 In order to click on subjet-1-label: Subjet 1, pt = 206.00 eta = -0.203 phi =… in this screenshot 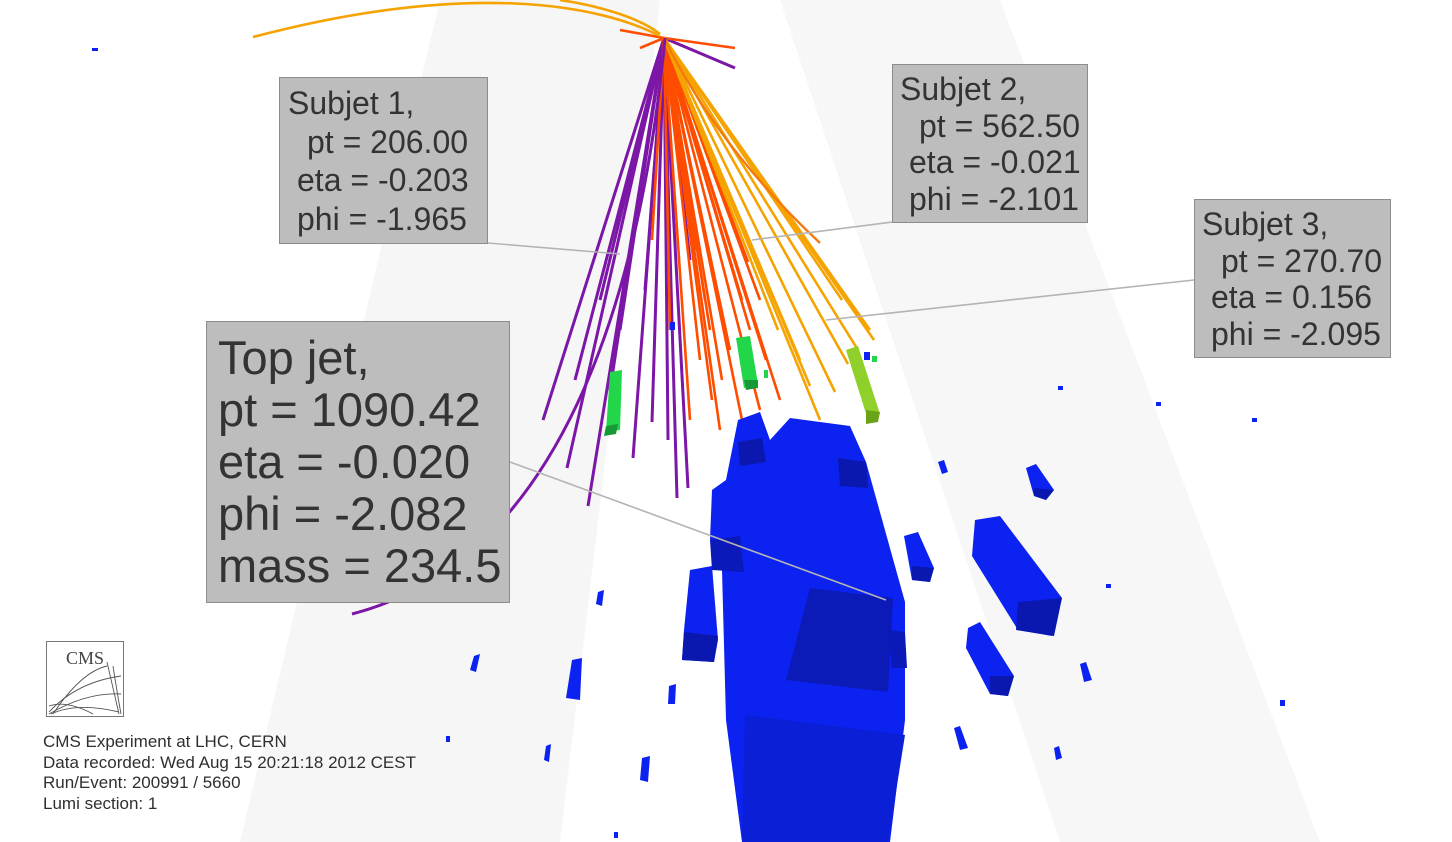, I will do `click(383, 160)`.